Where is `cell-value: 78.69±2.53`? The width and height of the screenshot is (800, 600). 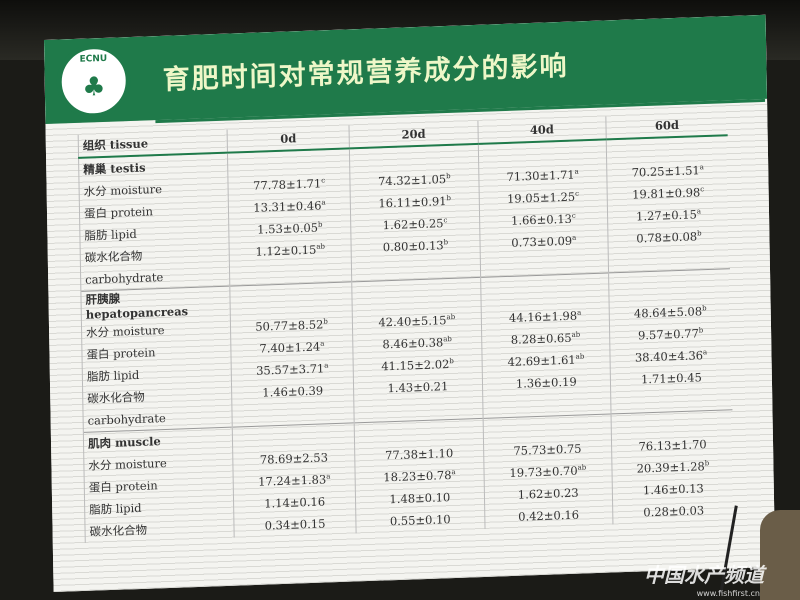 cell-value: 78.69±2.53 is located at coordinates (294, 458).